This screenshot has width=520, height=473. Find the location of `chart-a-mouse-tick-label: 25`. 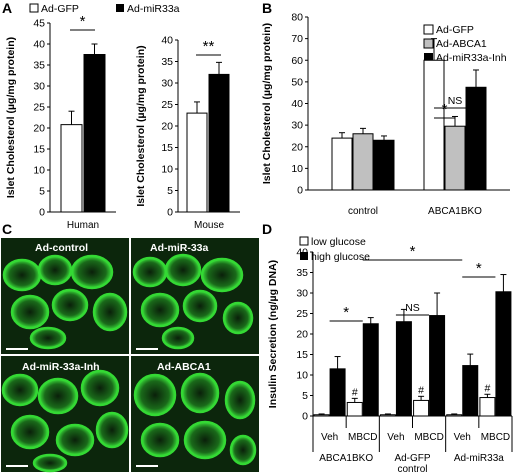

chart-a-mouse-tick-label: 25 is located at coordinates (167, 105).